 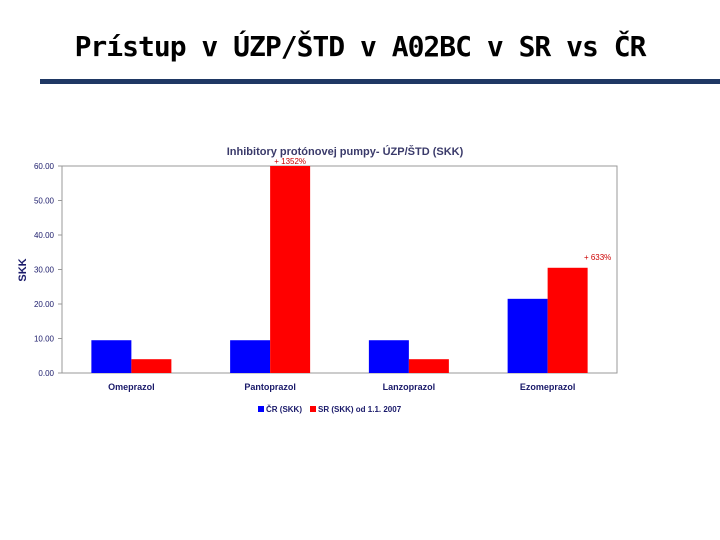 What do you see at coordinates (44, 270) in the screenshot?
I see `y-tick-label: 30.00` at bounding box center [44, 270].